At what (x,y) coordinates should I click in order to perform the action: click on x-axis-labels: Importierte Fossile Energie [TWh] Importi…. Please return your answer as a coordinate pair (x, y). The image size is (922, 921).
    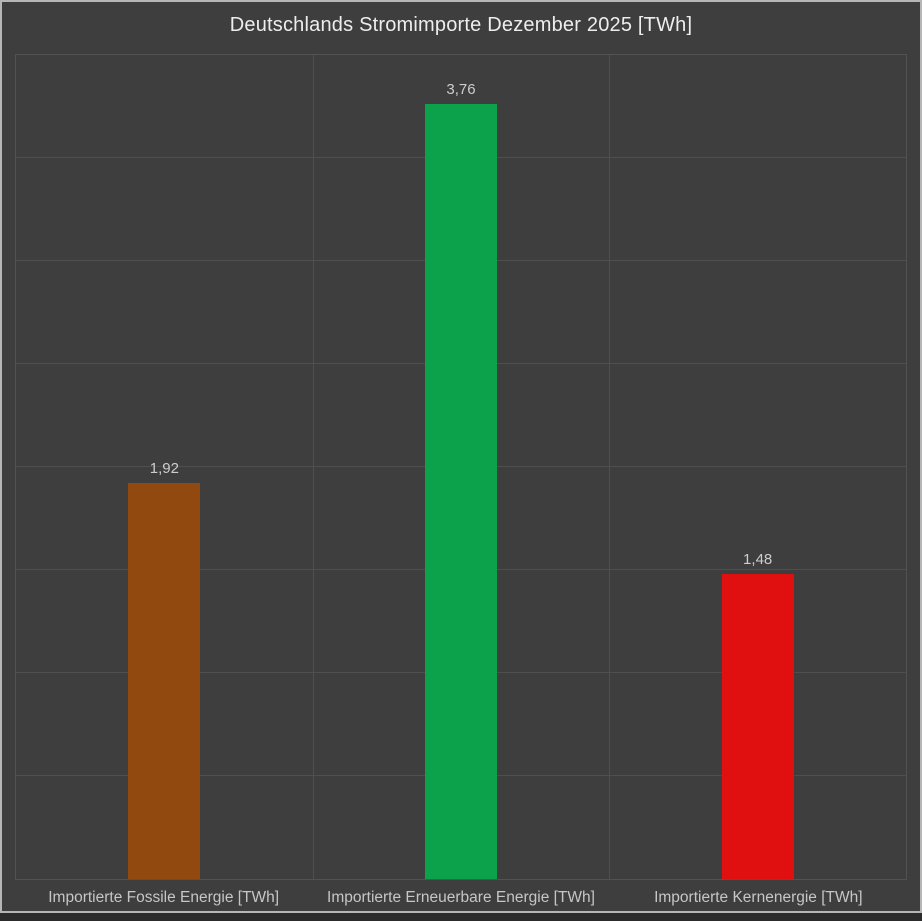
    Looking at the image, I should click on (461, 898).